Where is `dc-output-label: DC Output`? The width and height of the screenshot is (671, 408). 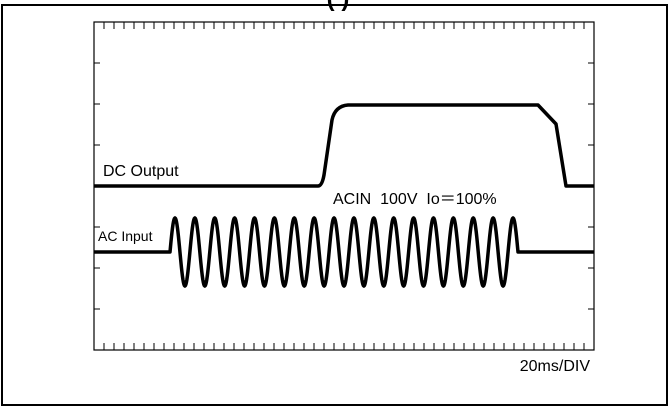
dc-output-label: DC Output is located at coordinates (141, 171).